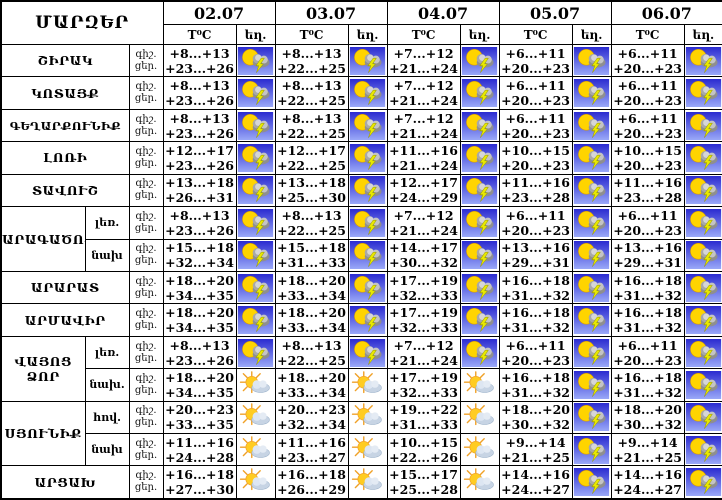  I want to click on temperature-cell: +12...+17 +24...+29, so click(423, 190).